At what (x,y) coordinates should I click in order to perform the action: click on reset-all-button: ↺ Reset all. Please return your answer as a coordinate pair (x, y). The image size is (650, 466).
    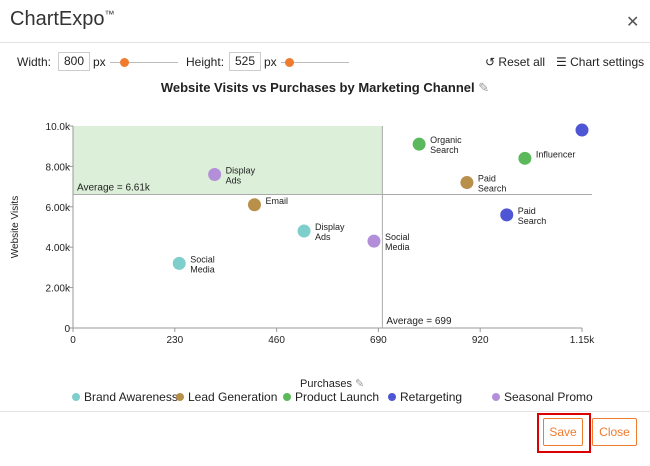
    Looking at the image, I should click on (515, 62).